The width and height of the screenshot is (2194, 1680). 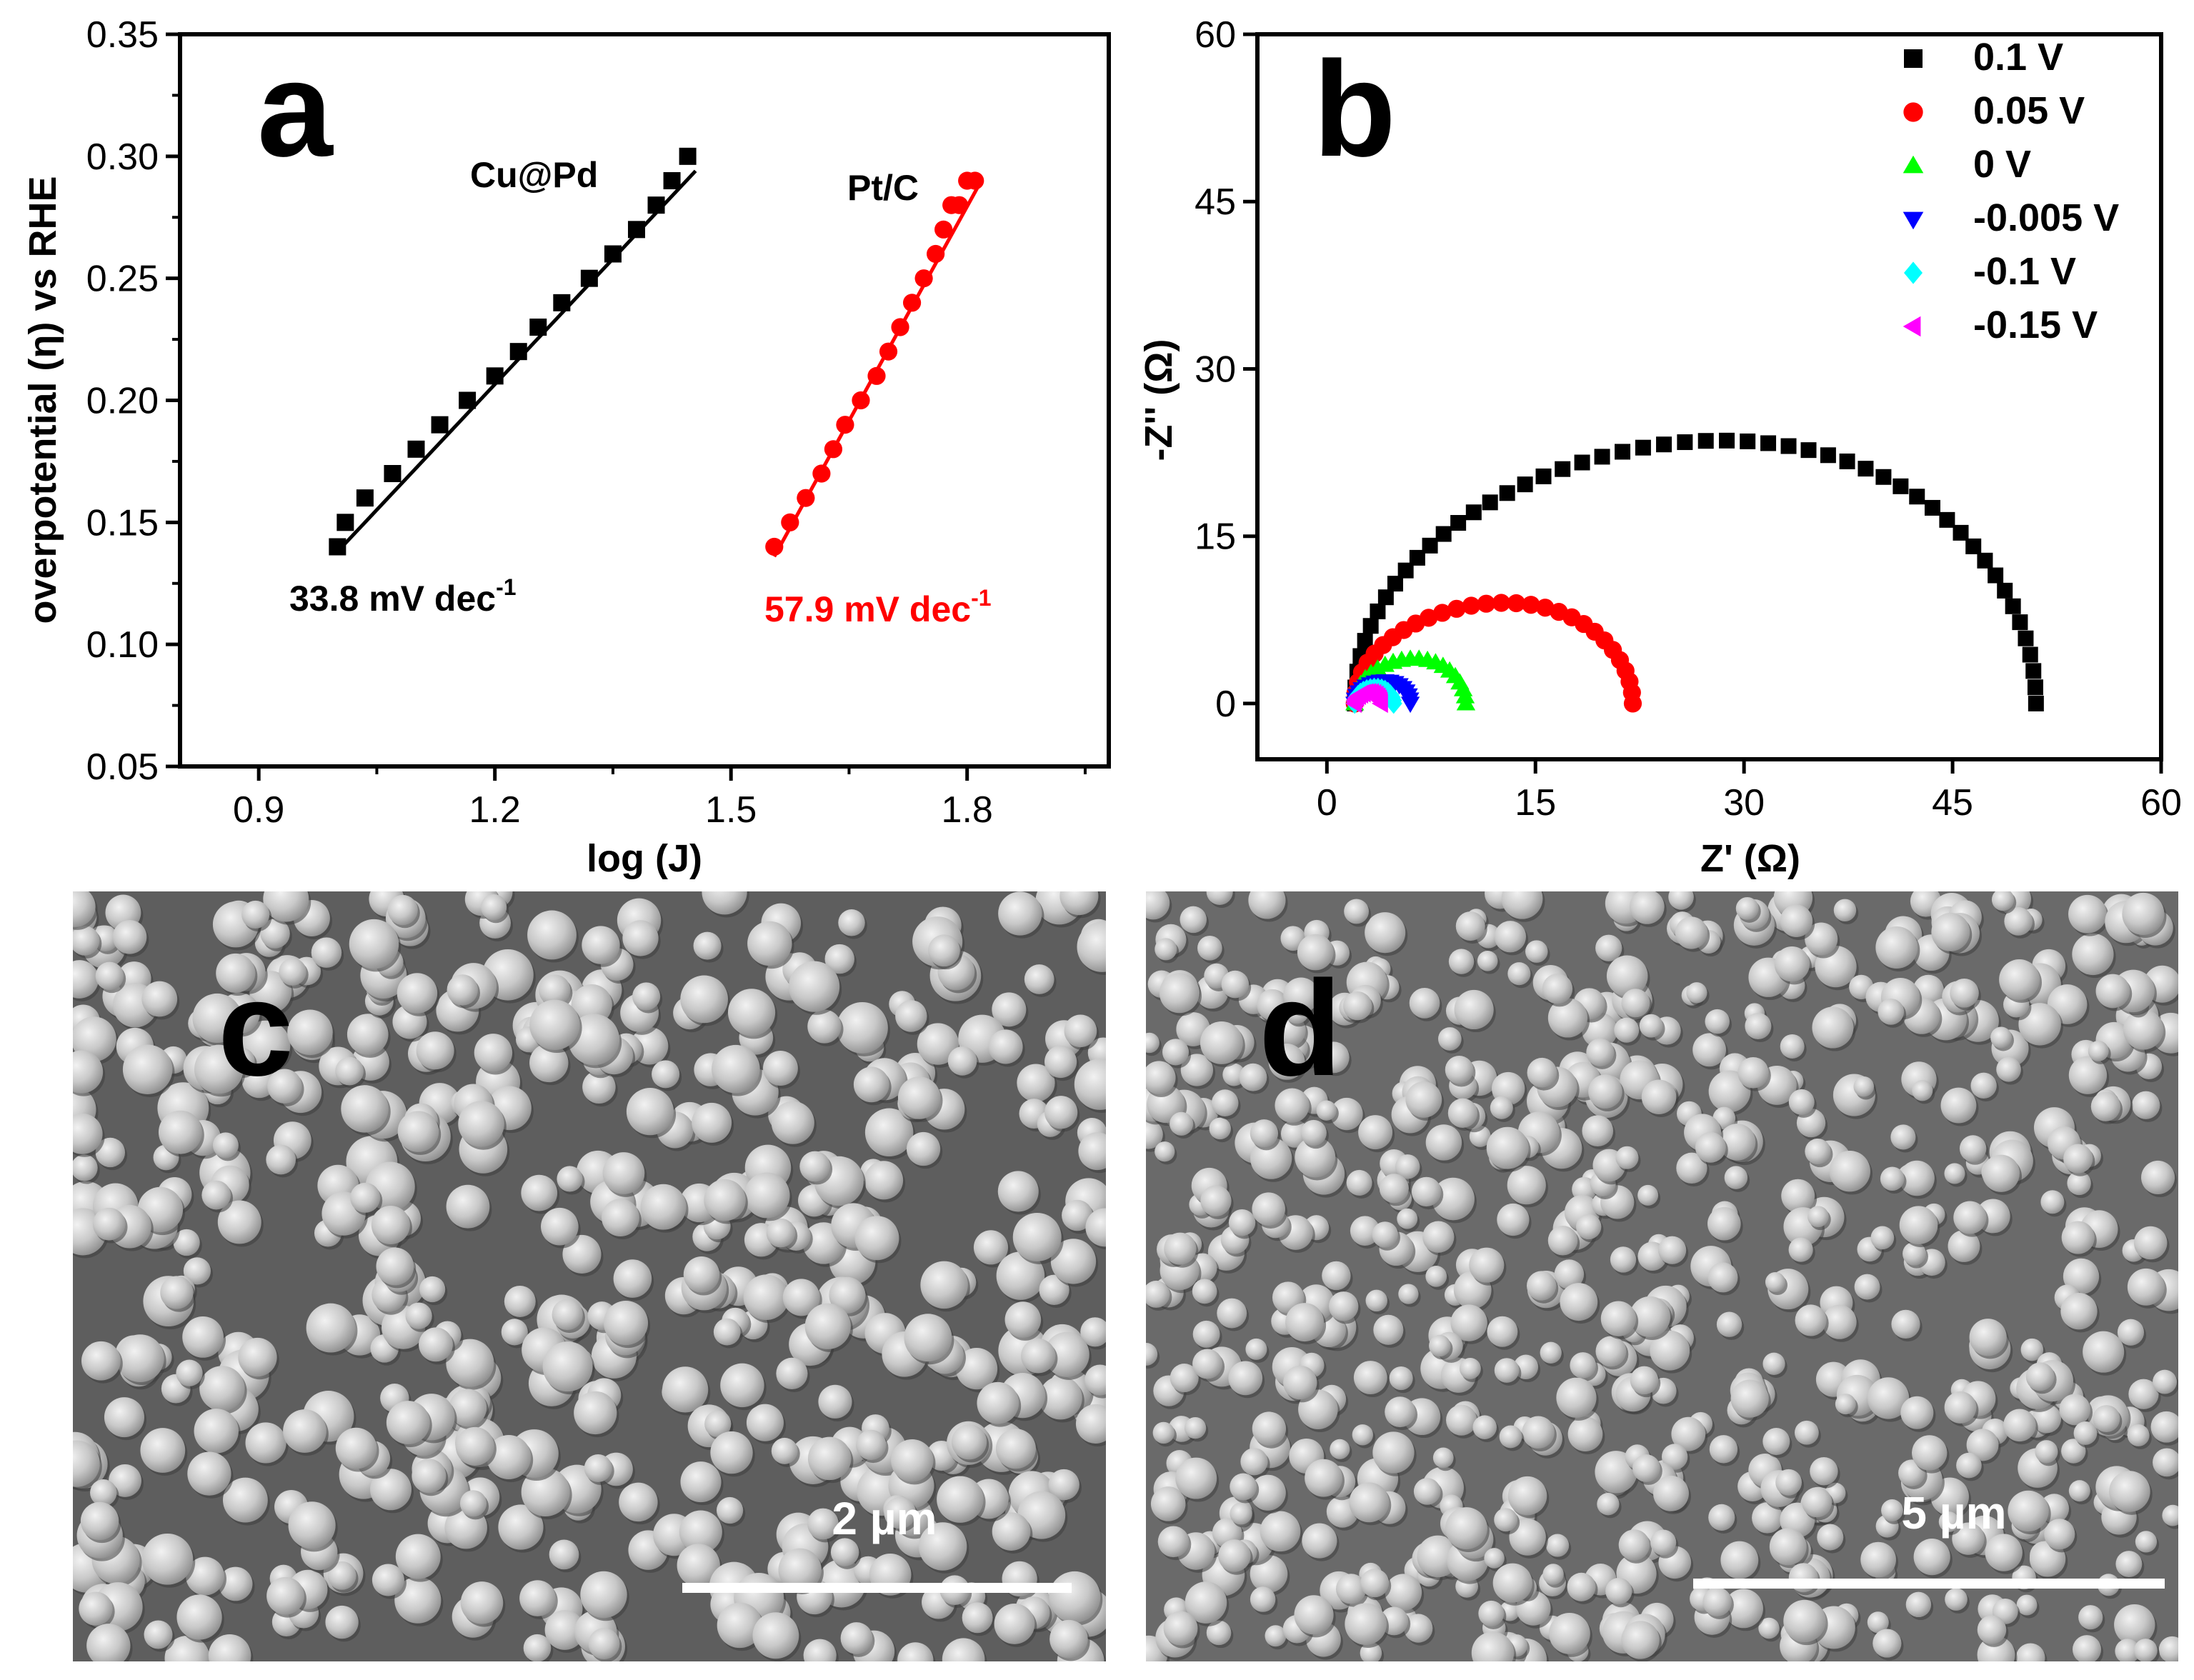 What do you see at coordinates (1215, 369) in the screenshot?
I see `y-tick-label: 30` at bounding box center [1215, 369].